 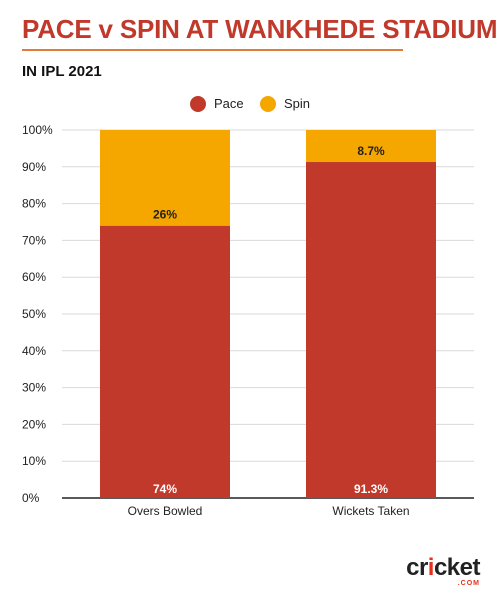 I want to click on y-tick-label: 30%, so click(x=34, y=388).